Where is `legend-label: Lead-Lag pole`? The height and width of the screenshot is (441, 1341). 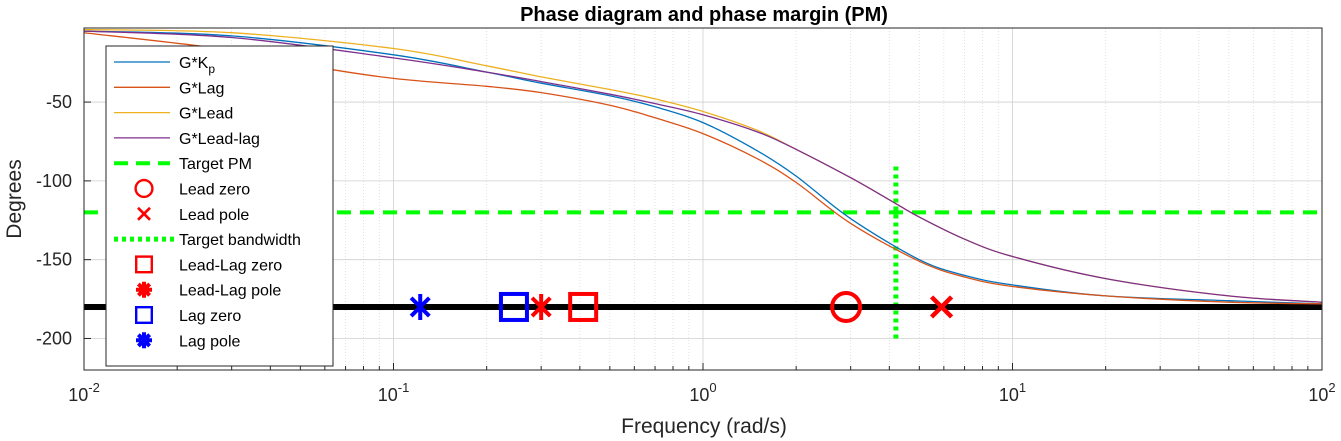
legend-label: Lead-Lag pole is located at coordinates (230, 291).